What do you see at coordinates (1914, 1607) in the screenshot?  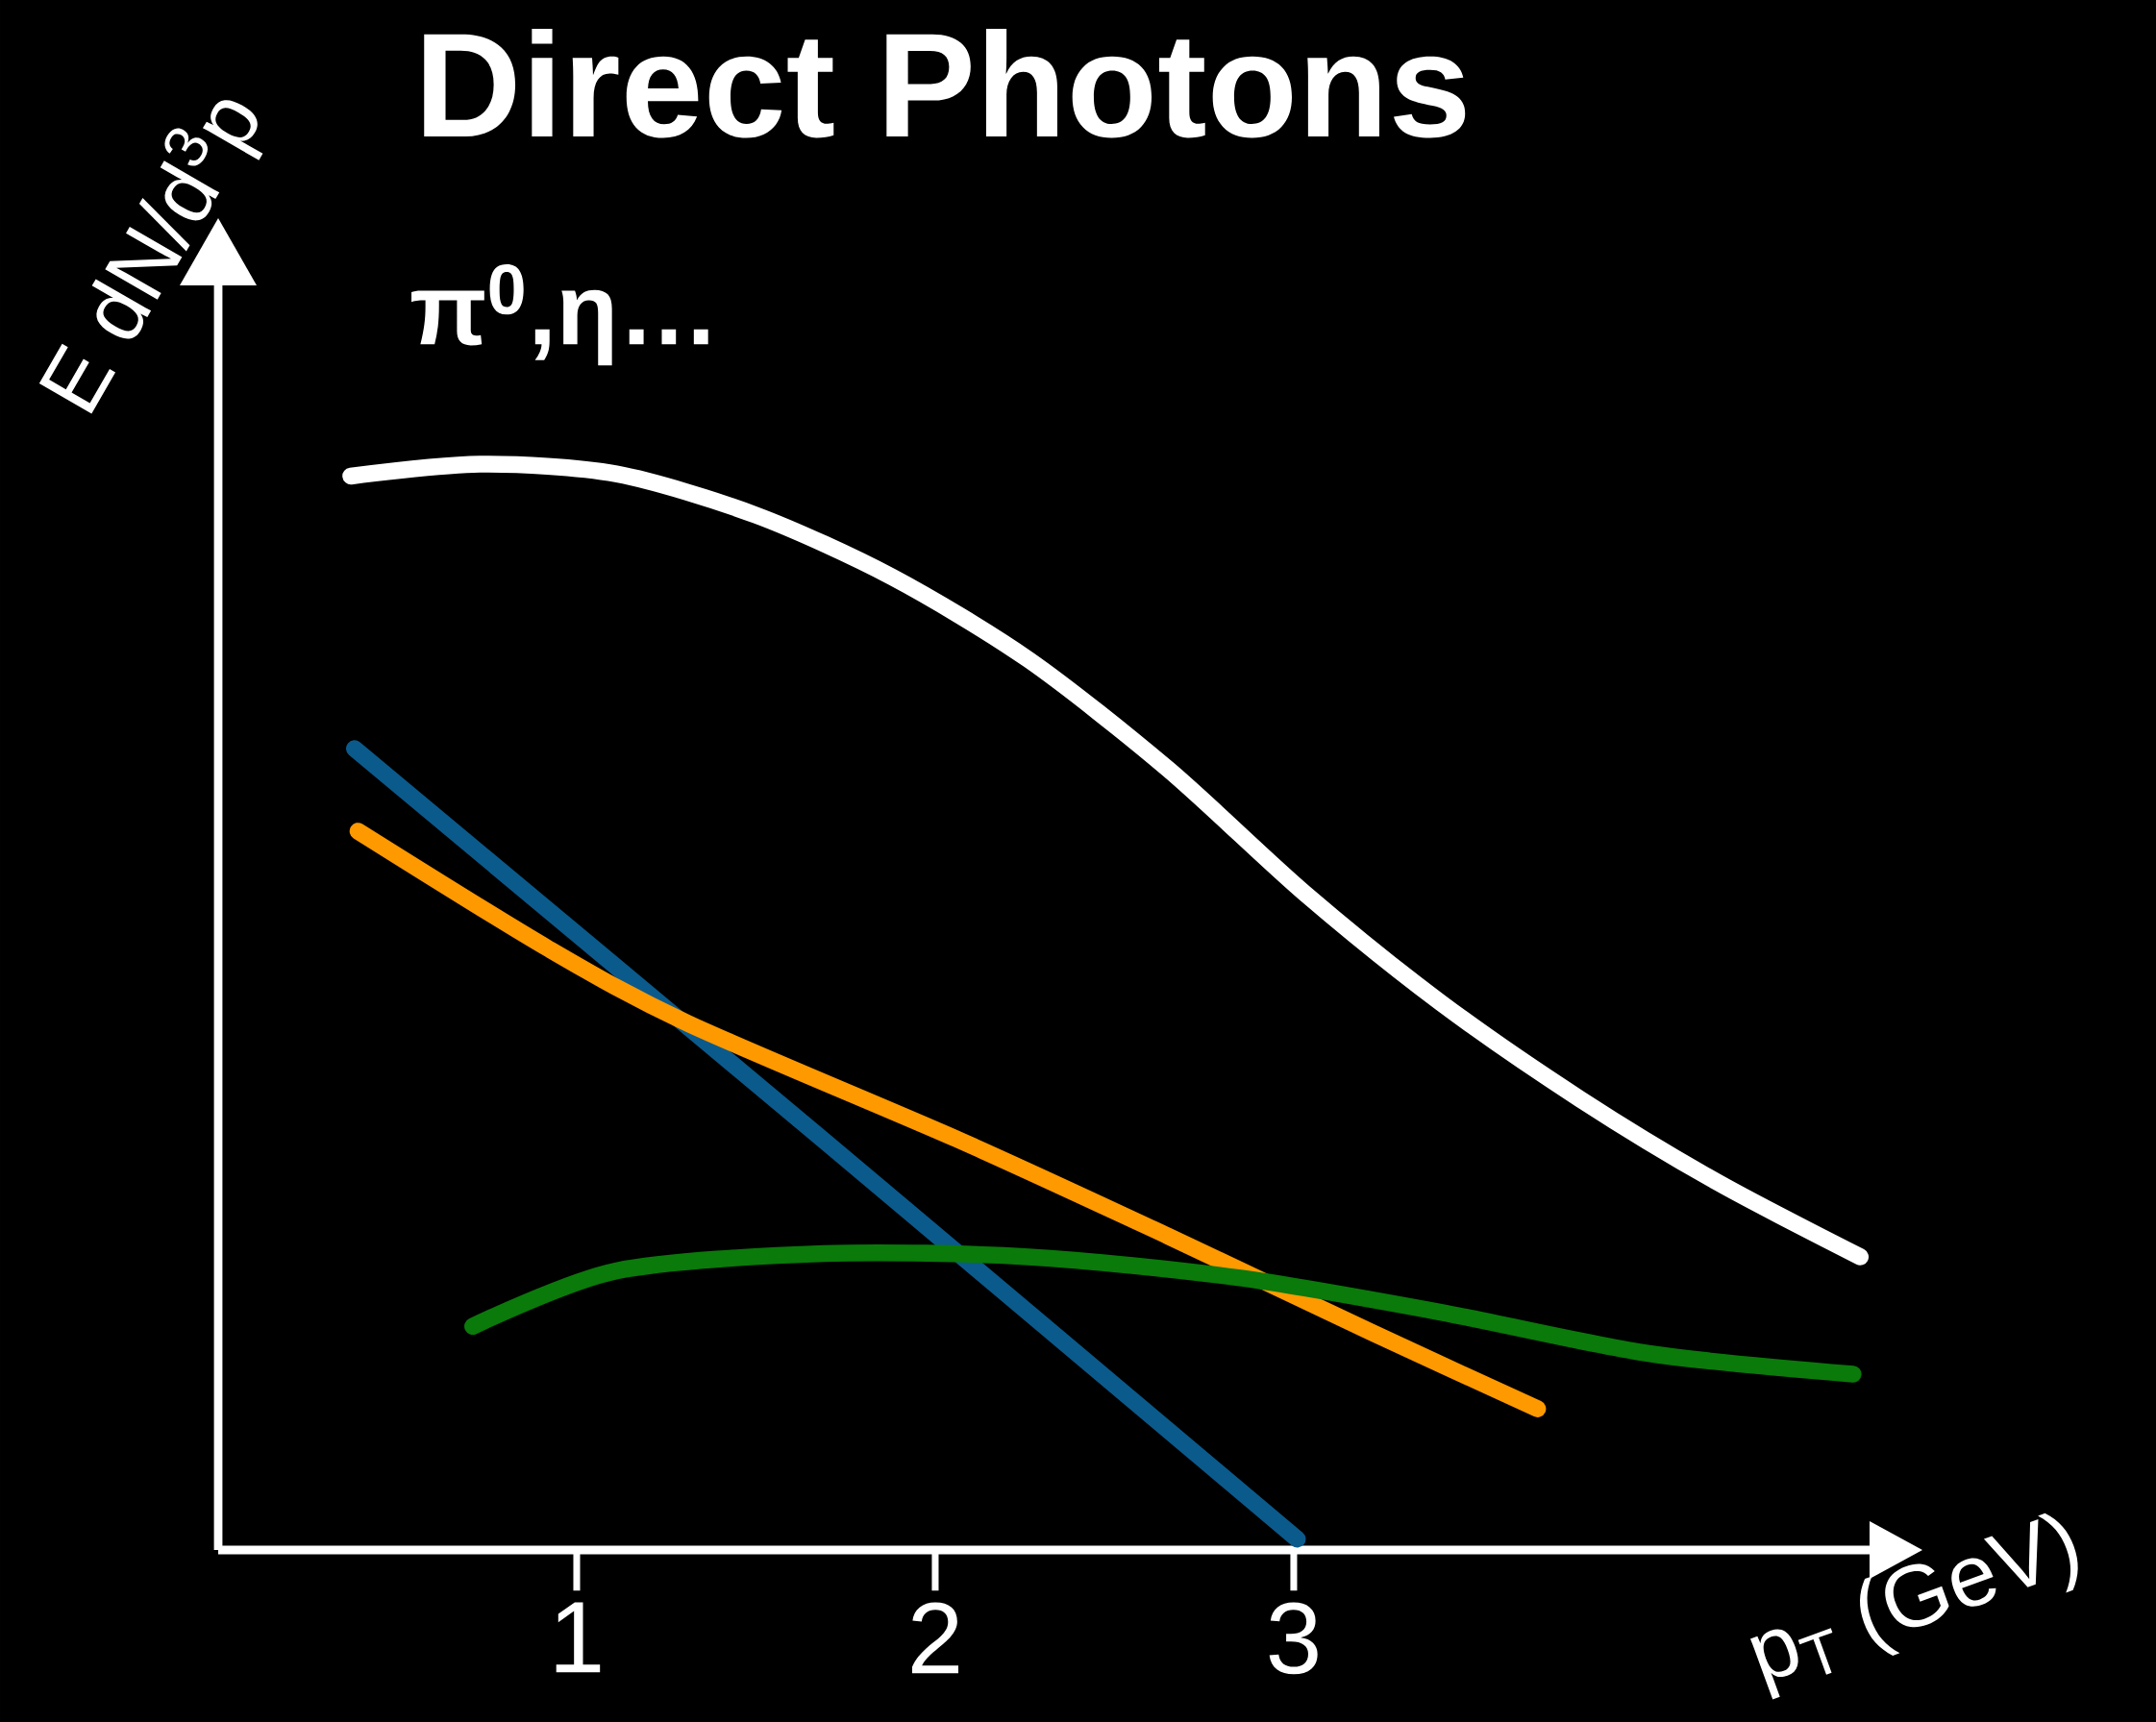 I see `x-axis-title: p$_{T}$ (GeV)` at bounding box center [1914, 1607].